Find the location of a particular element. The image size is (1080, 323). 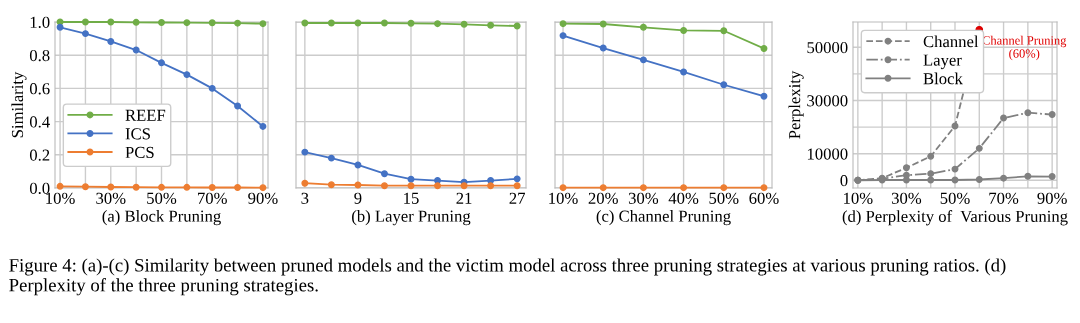

y-tick-label: 50000 is located at coordinates (827, 47).